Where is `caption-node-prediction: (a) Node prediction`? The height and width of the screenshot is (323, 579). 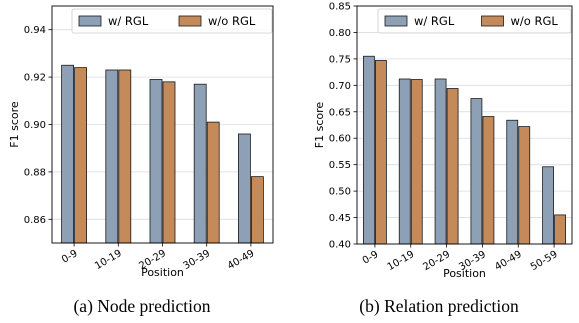
caption-node-prediction: (a) Node prediction is located at coordinates (141, 306).